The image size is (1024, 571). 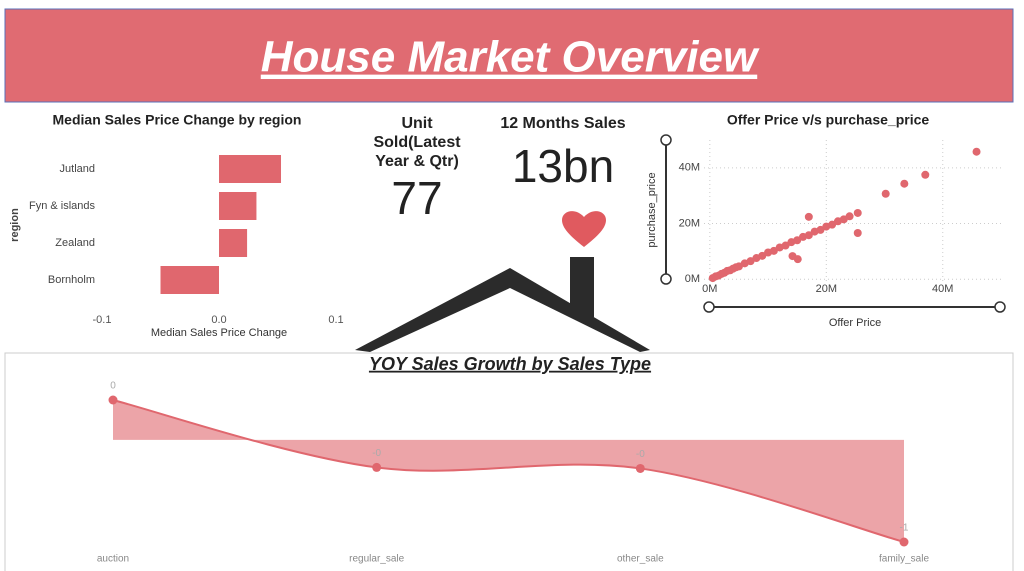 What do you see at coordinates (62, 206) in the screenshot?
I see `y-tick-label: Fyn & islands` at bounding box center [62, 206].